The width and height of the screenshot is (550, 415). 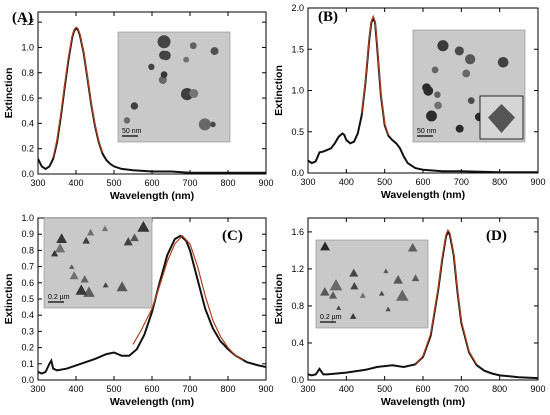 I want to click on y-tick-label: 0.9, so click(x=27, y=234).